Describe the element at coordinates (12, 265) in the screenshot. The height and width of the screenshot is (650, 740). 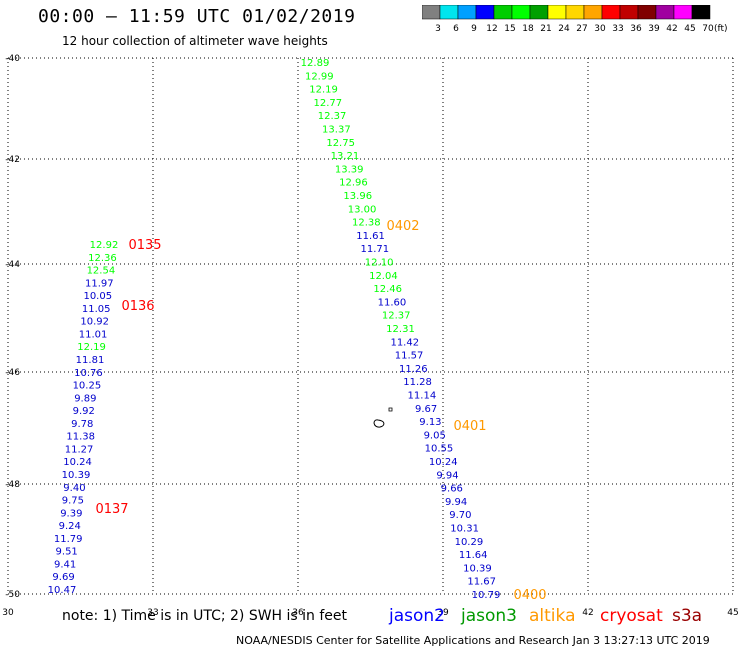
I see `y-tick-label: -44` at that location.